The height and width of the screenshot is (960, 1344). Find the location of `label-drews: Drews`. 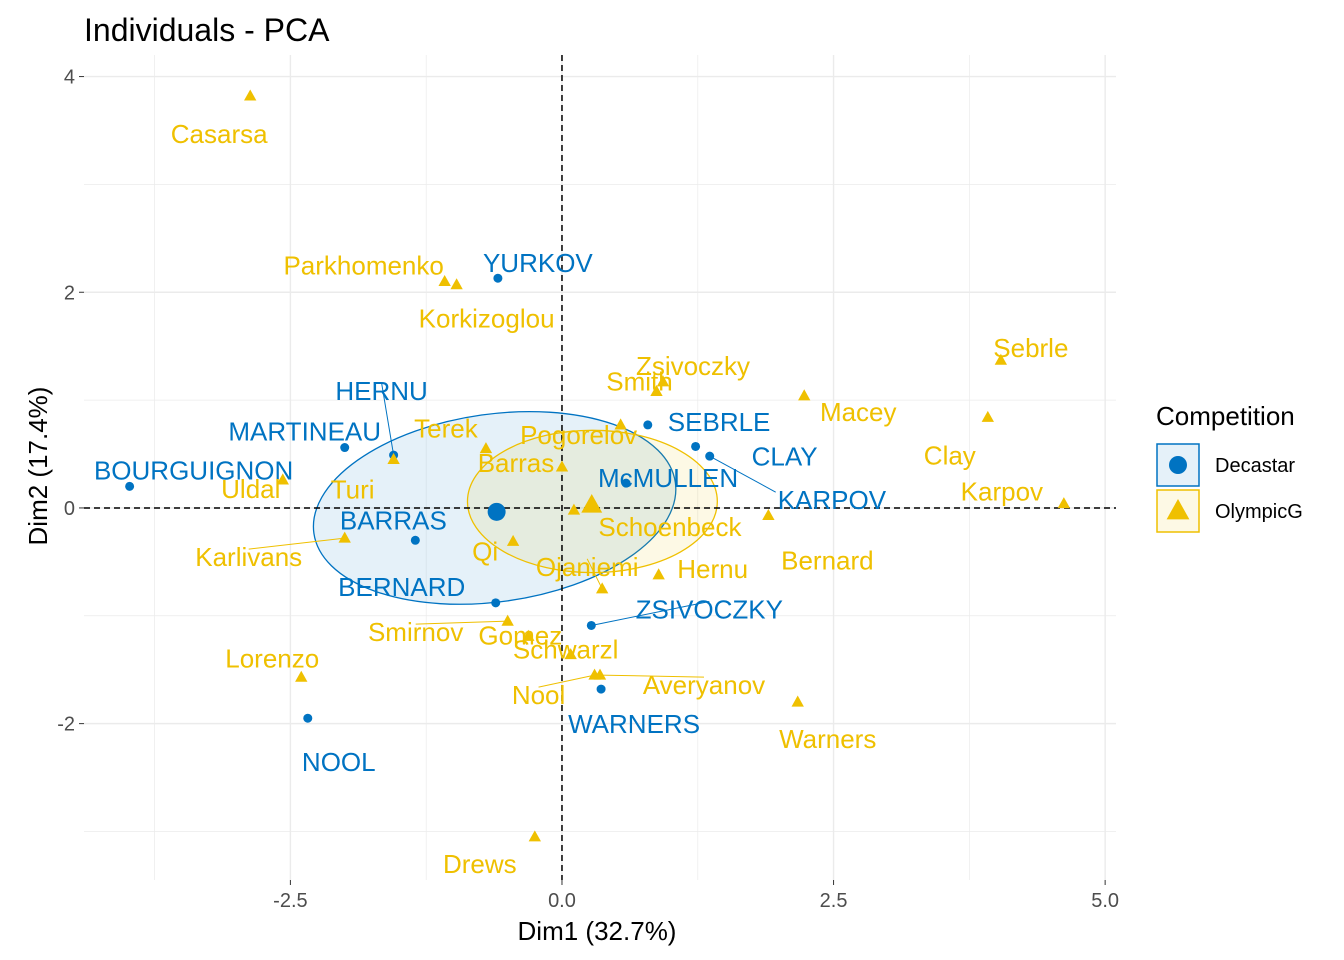

label-drews: Drews is located at coordinates (480, 864).